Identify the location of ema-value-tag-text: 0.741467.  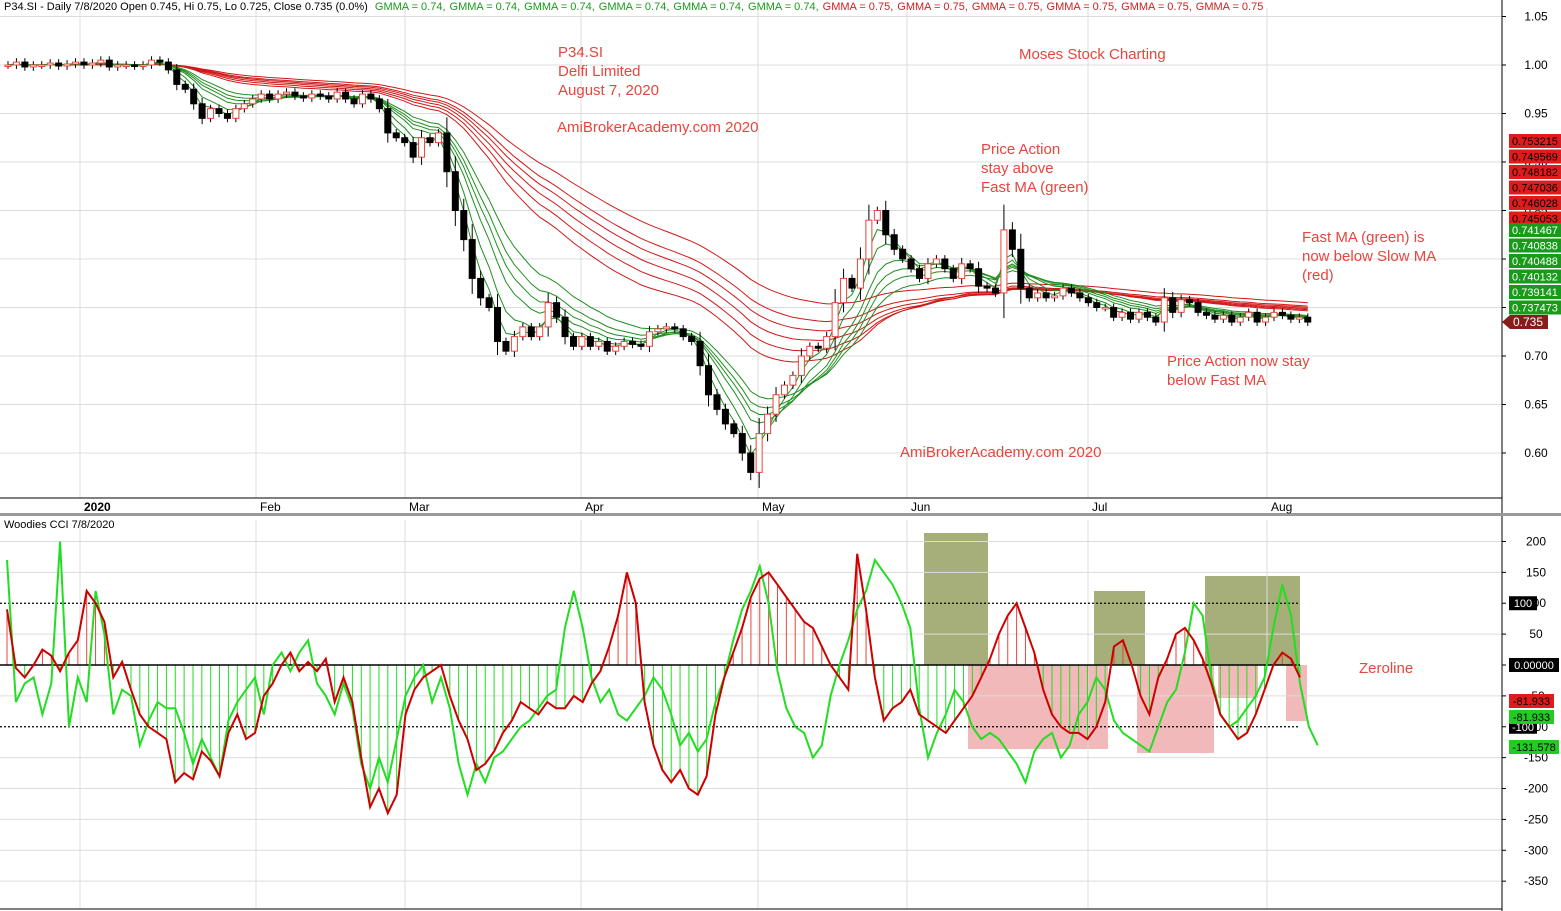
(1535, 231).